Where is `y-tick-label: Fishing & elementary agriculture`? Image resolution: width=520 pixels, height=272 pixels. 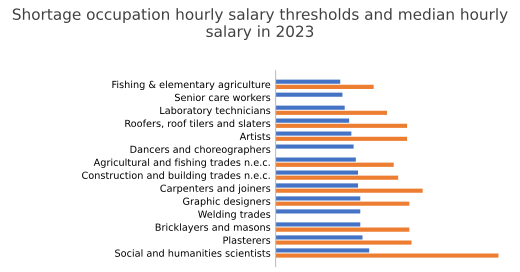
y-tick-label: Fishing & elementary agriculture is located at coordinates (191, 85).